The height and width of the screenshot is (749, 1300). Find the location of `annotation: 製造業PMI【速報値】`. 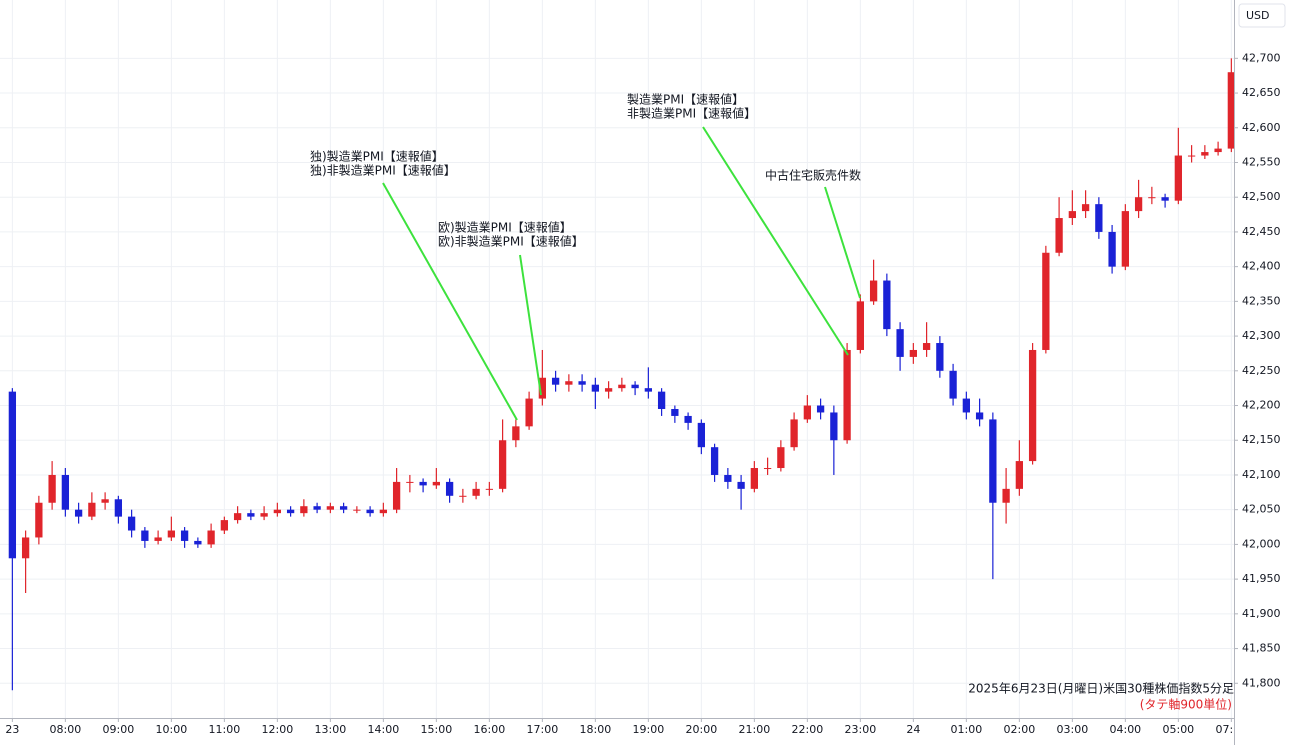

annotation: 製造業PMI【速報値】 is located at coordinates (685, 99).